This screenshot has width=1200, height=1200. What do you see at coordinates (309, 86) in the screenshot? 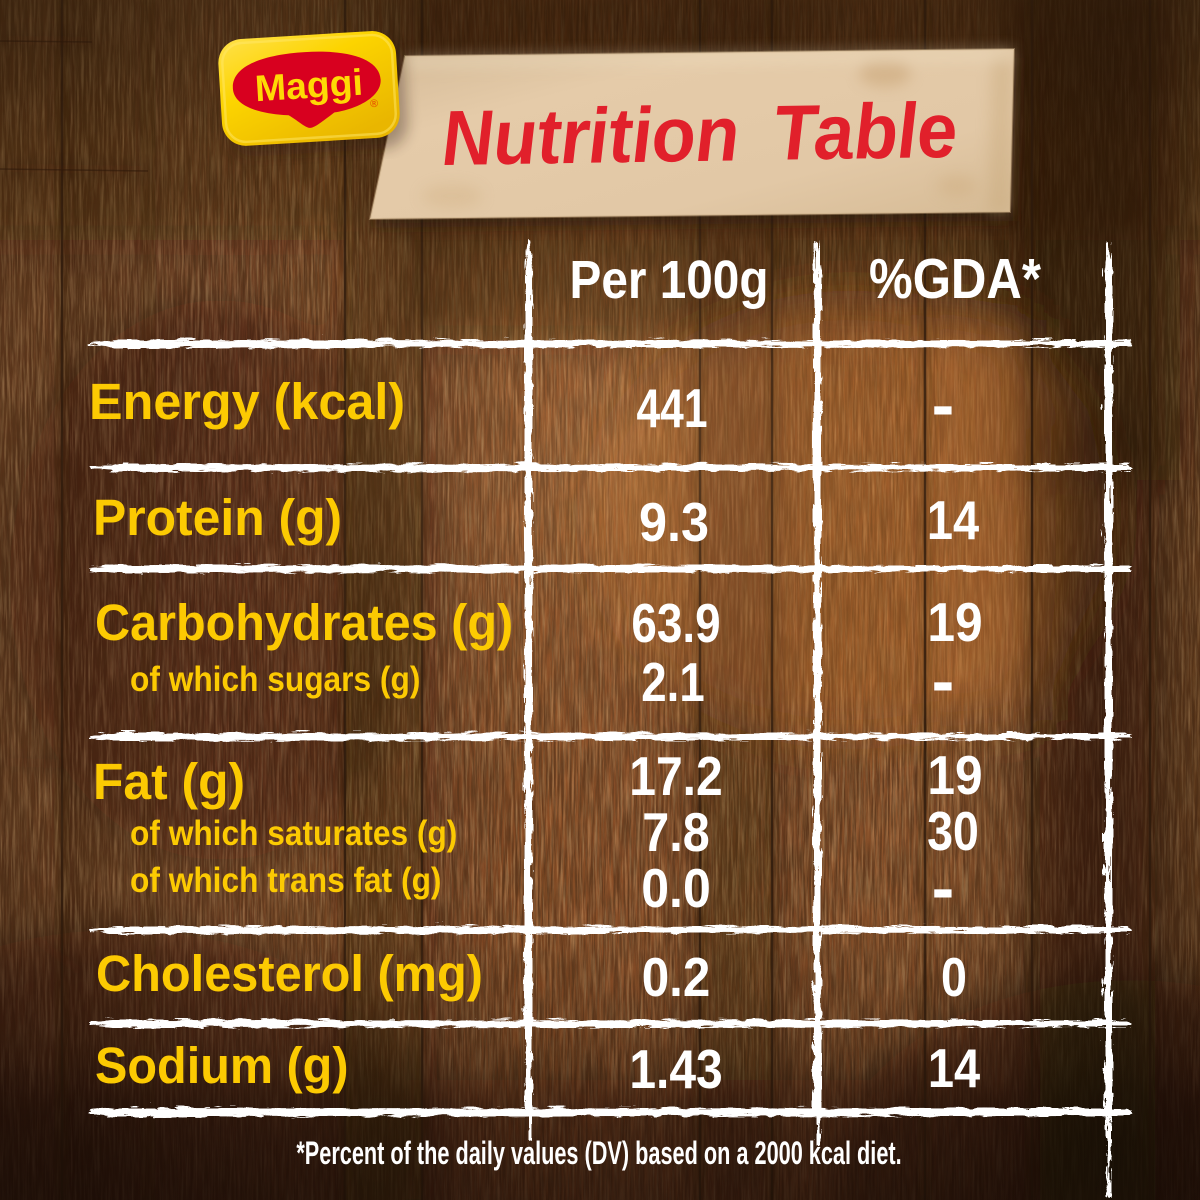
I see `svg-text: Maggi` at bounding box center [309, 86].